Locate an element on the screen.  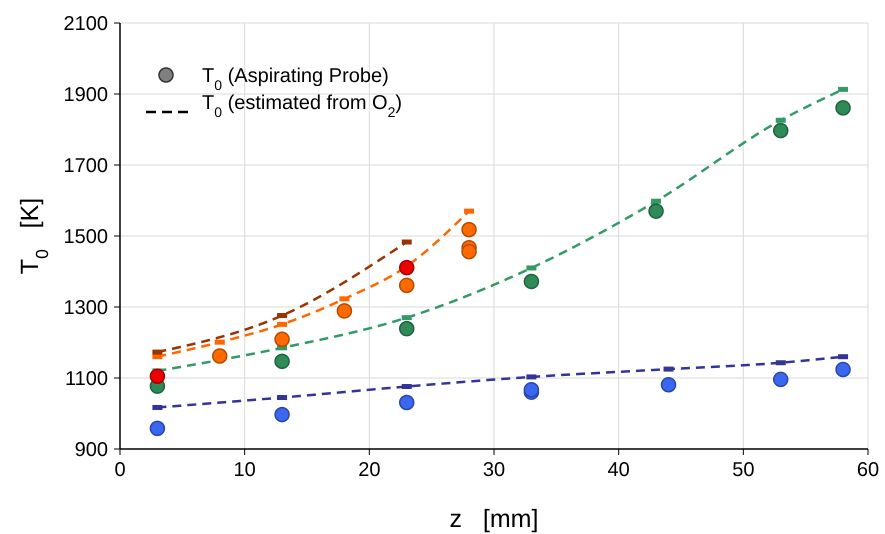
y-tick-label: 1300 is located at coordinates (86, 308).